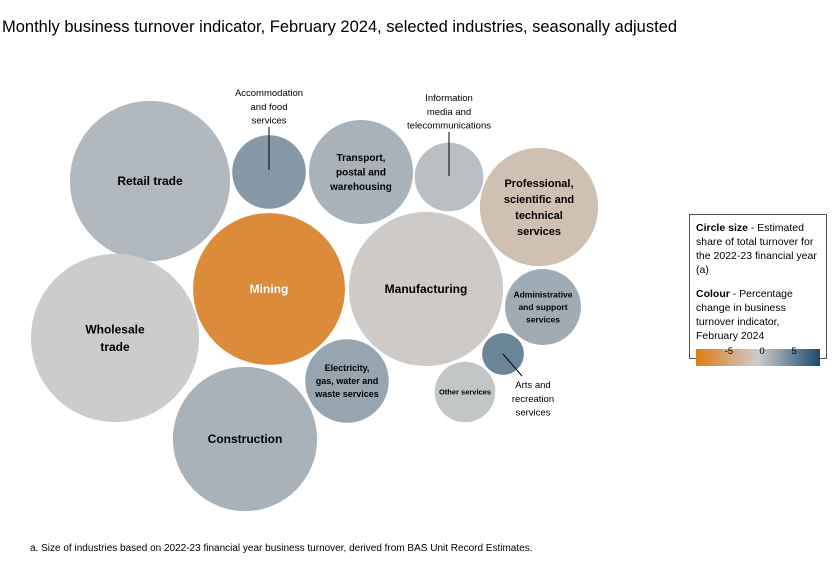 The width and height of the screenshot is (832, 576). Describe the element at coordinates (115, 330) in the screenshot. I see `bubble-label-line: Wholesale` at that location.